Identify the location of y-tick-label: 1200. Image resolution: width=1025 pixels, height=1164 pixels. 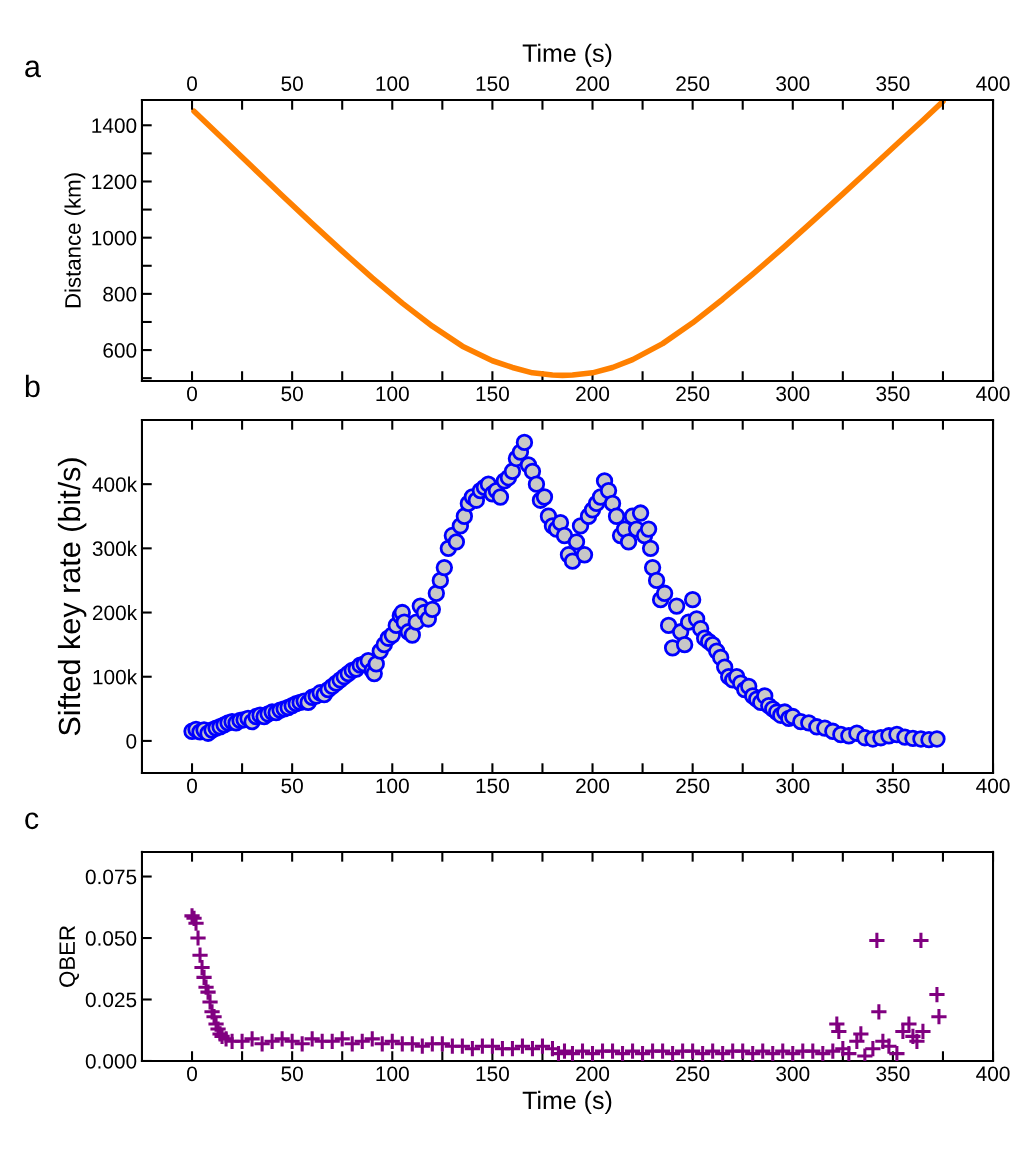
(114, 182).